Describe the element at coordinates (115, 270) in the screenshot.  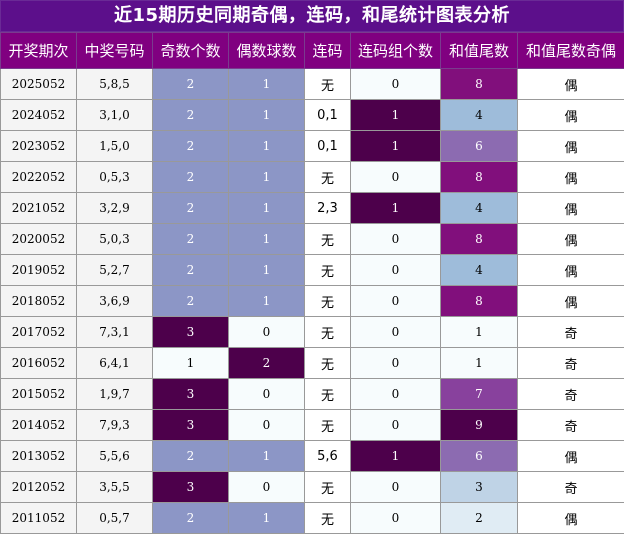
I see `numbers-cell: 5,2,7` at that location.